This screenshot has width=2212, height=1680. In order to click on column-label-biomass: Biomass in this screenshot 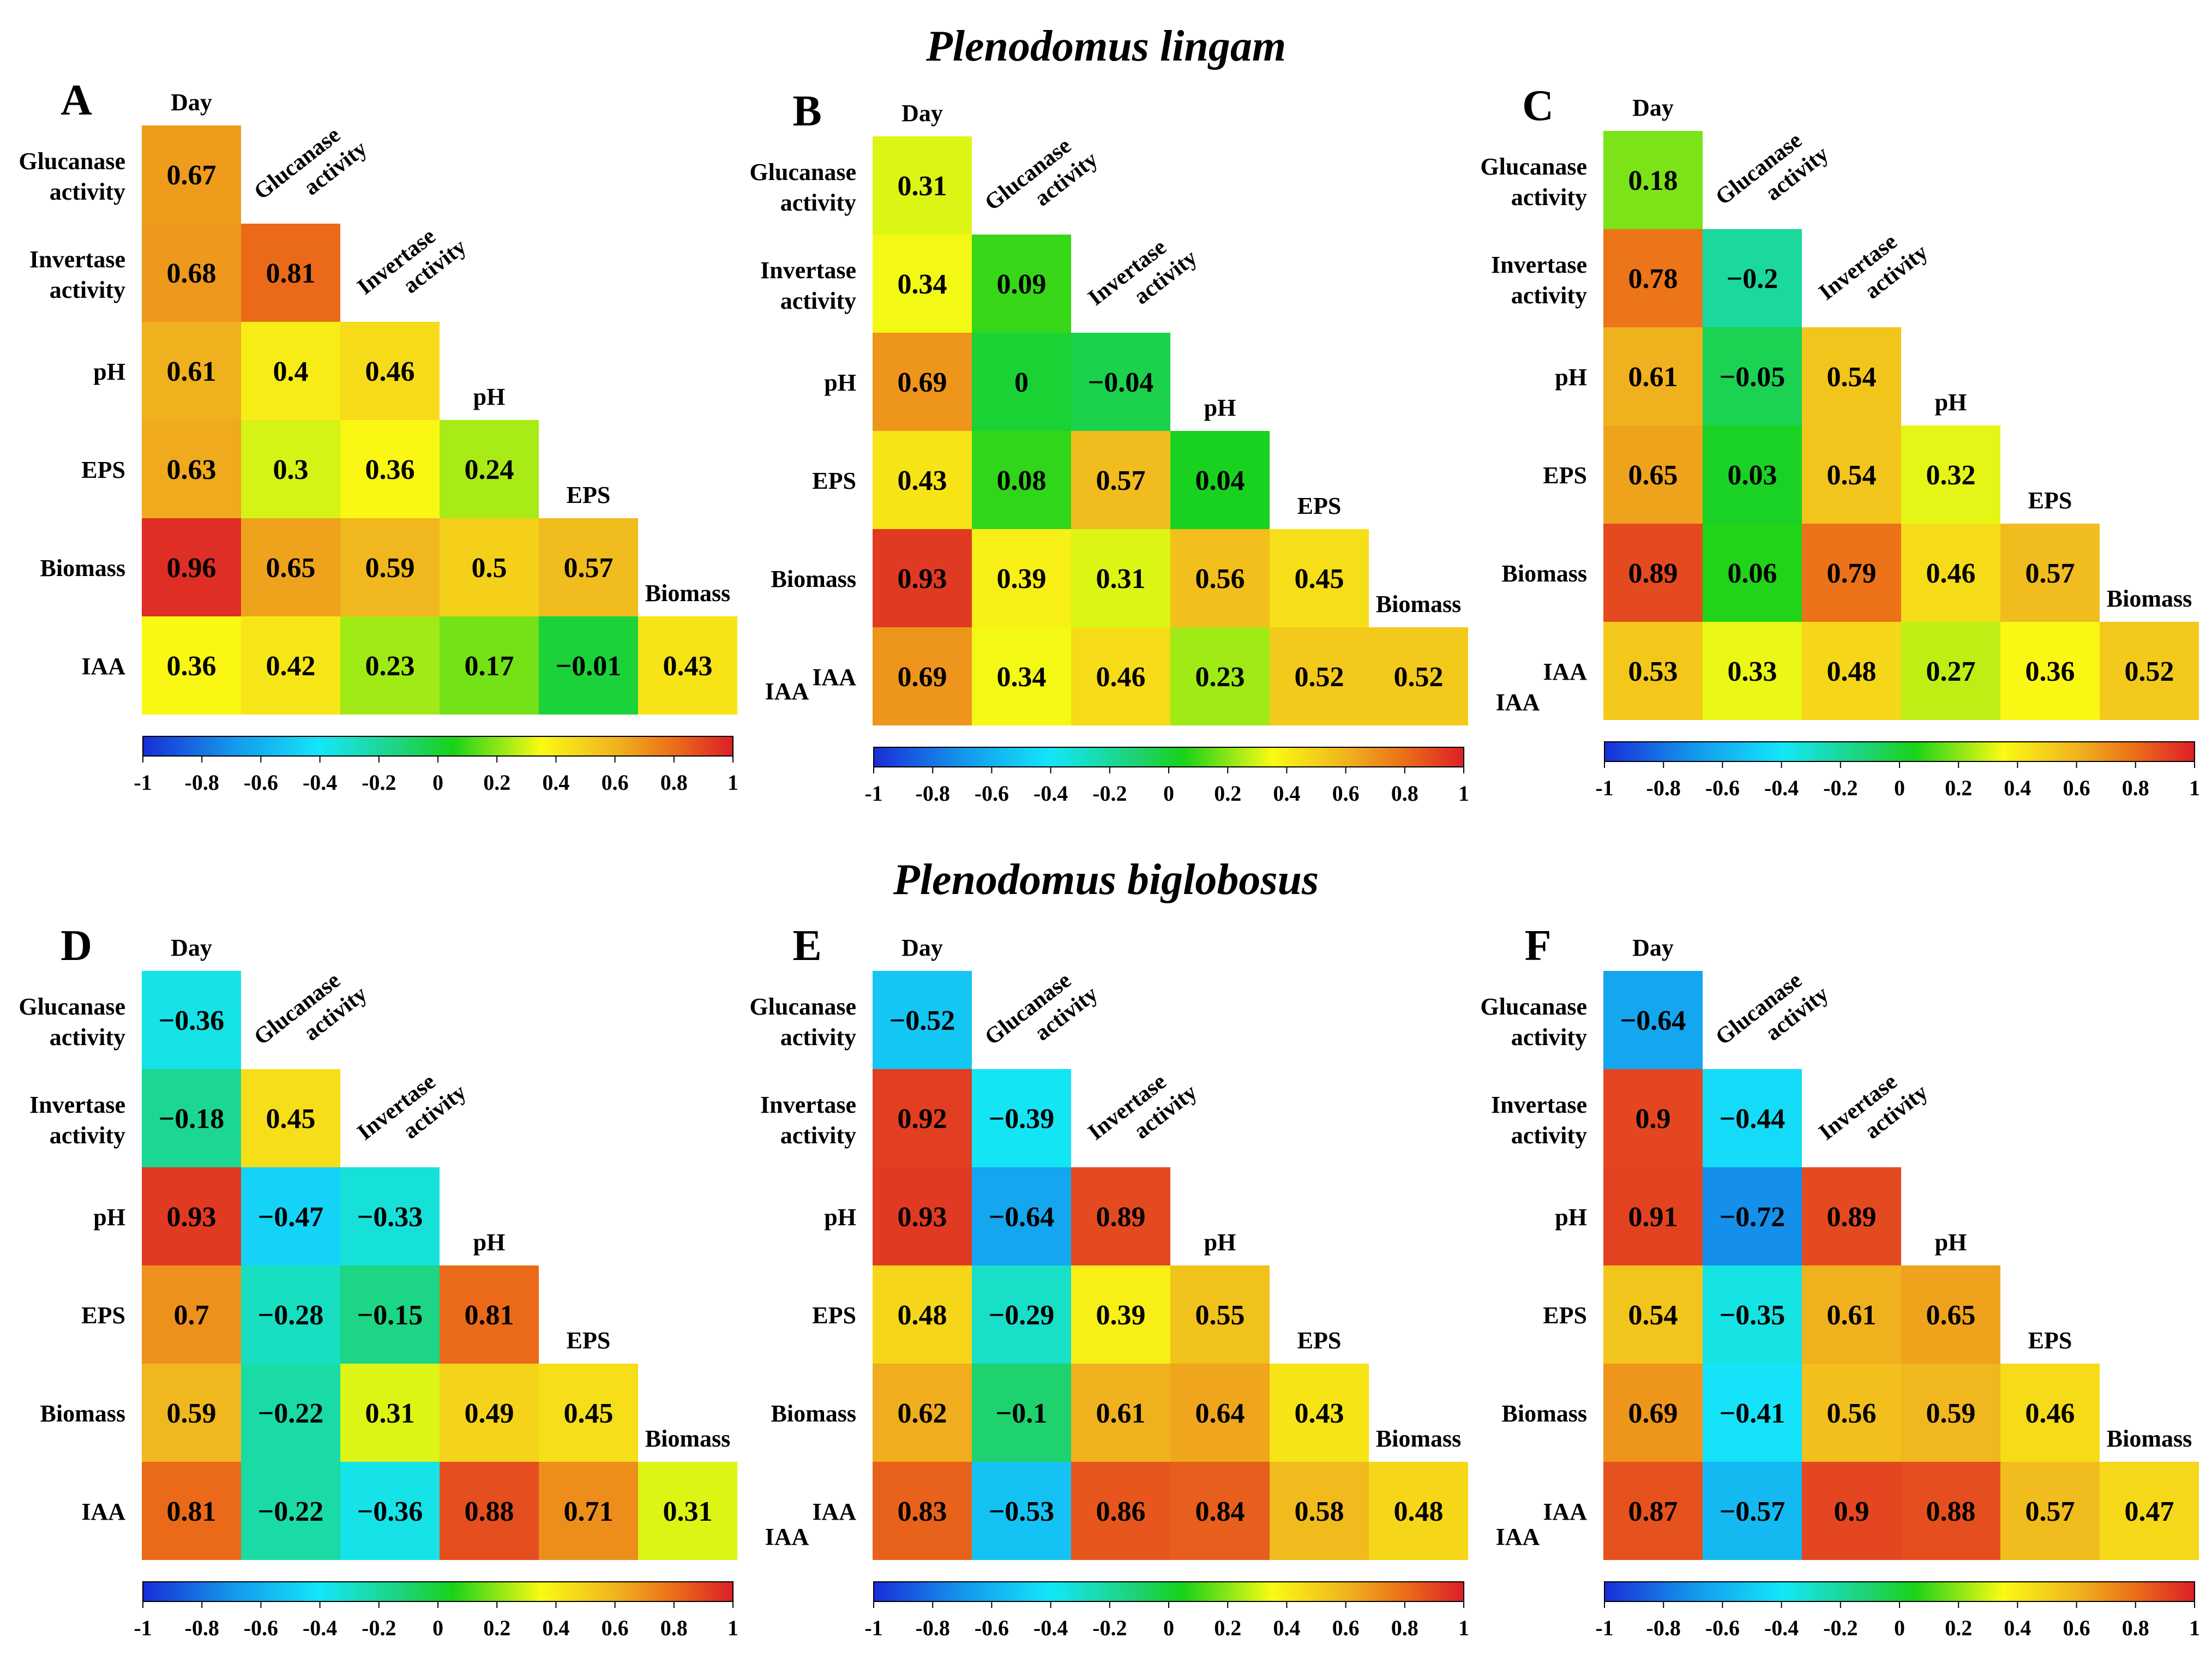, I will do `click(1418, 1438)`.